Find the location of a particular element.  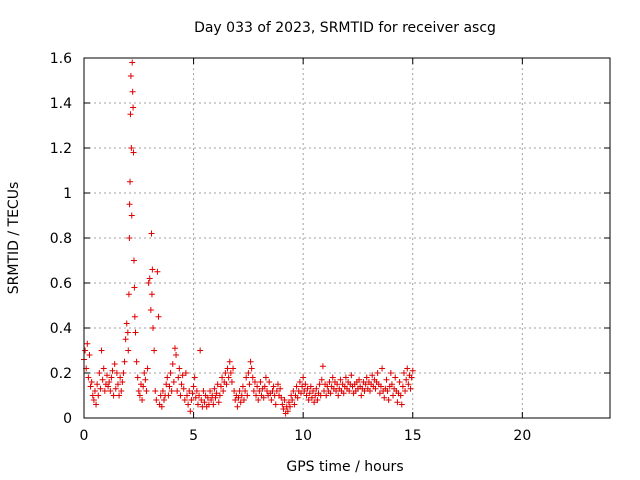

x-tick-label: 10 is located at coordinates (303, 436).